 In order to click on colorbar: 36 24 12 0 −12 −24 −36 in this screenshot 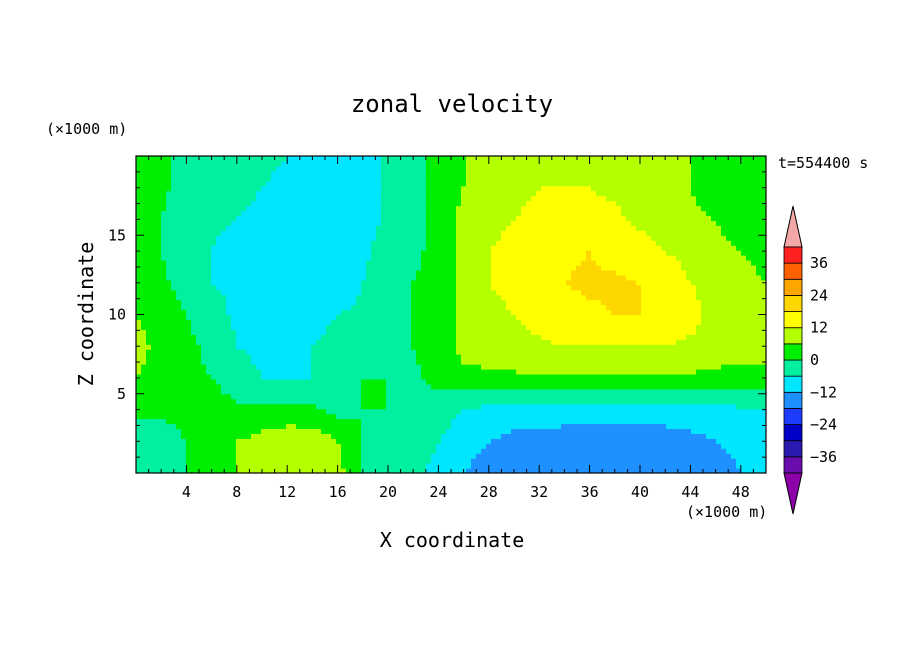, I will do `click(810, 360)`.